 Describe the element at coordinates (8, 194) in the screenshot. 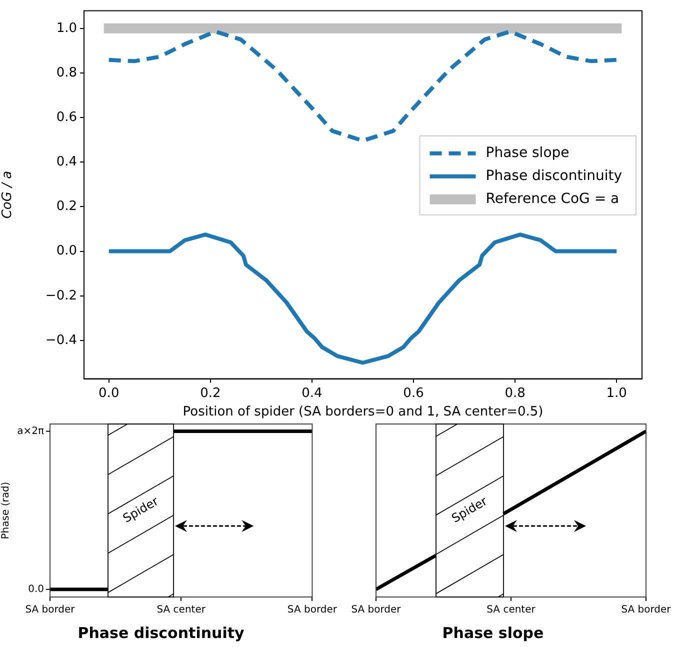

I see `y-axis-title: CoG / a` at that location.